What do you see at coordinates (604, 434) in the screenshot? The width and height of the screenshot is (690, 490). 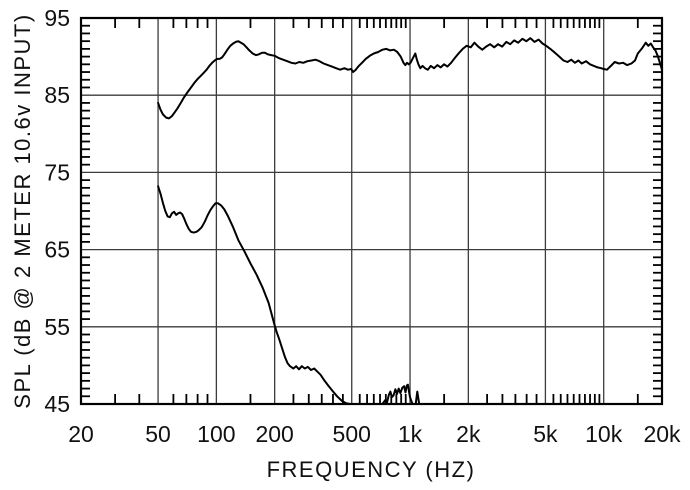 I see `x-tick-label: 10k` at bounding box center [604, 434].